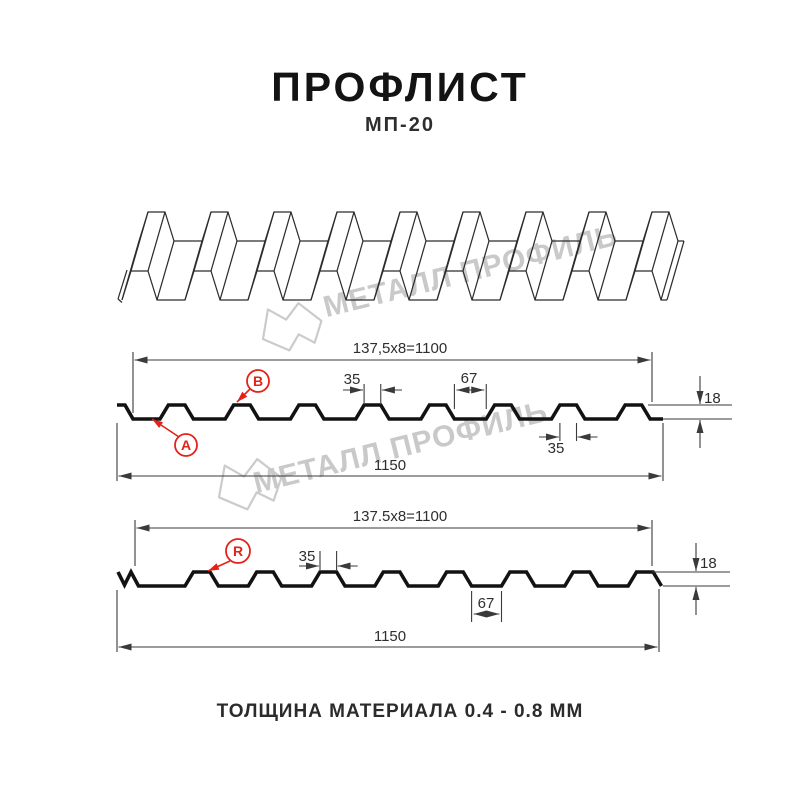  I want to click on dim-valley-a: 67, so click(469, 378).